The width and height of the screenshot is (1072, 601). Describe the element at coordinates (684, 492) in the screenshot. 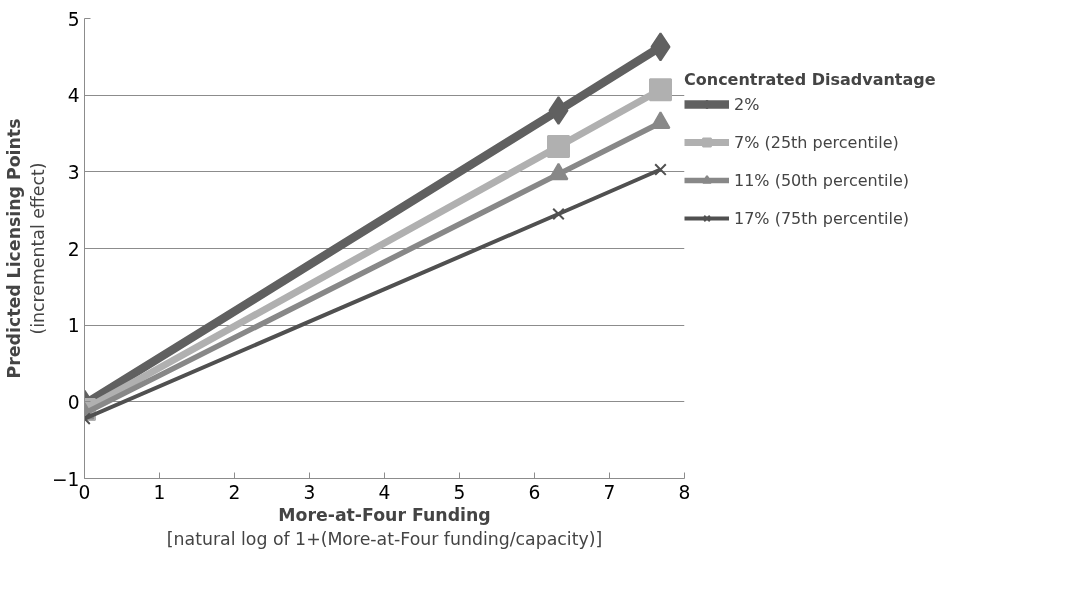

I see `x-tick-label: 8` at that location.